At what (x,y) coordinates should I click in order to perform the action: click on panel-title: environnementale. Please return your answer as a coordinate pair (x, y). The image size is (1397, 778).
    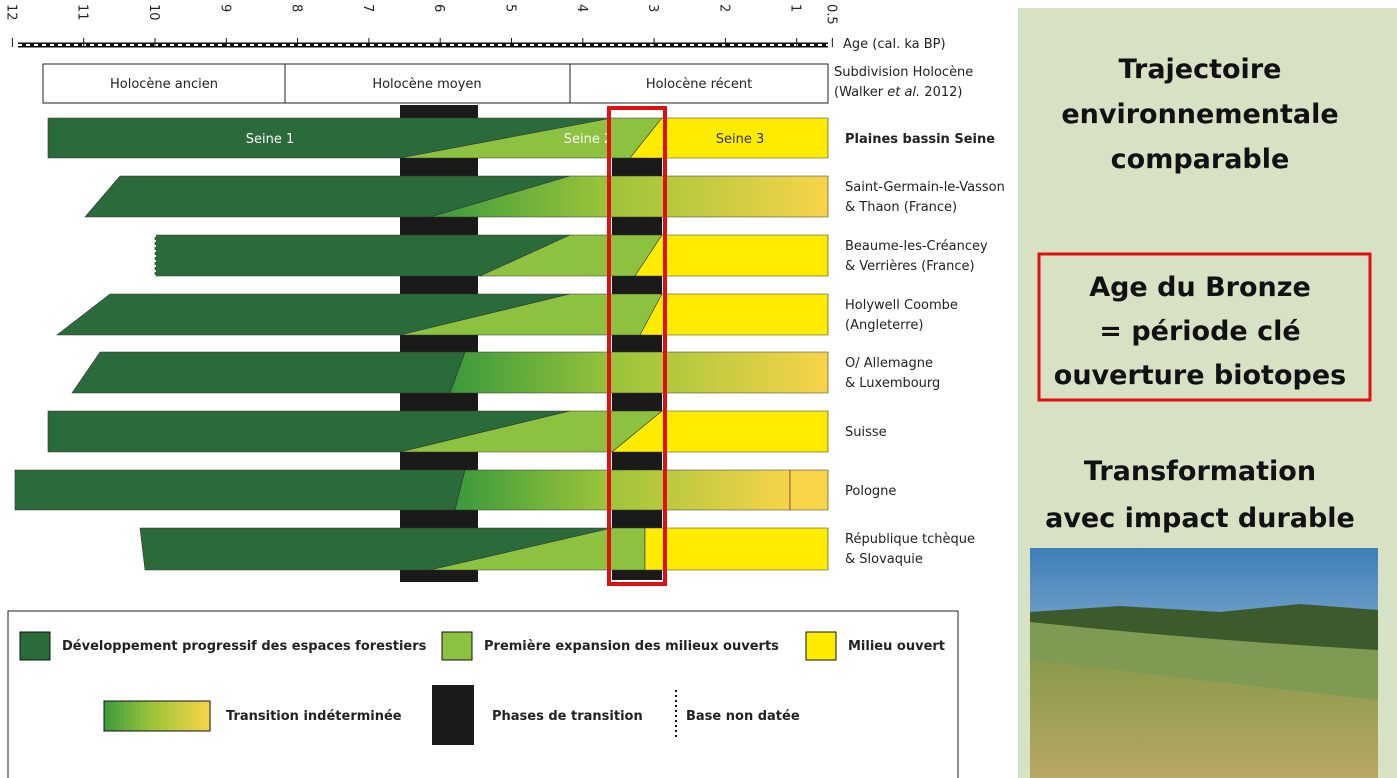
    Looking at the image, I should click on (1199, 114).